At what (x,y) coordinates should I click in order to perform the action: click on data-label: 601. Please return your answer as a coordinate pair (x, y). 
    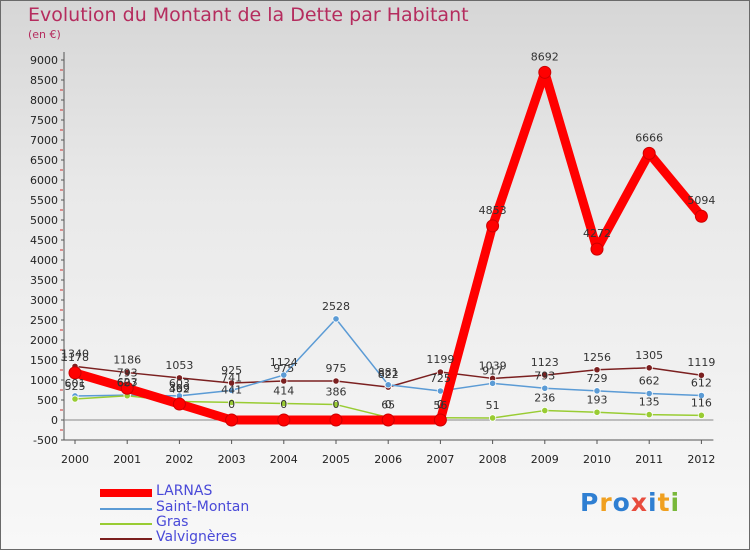
    Looking at the image, I should click on (75, 383).